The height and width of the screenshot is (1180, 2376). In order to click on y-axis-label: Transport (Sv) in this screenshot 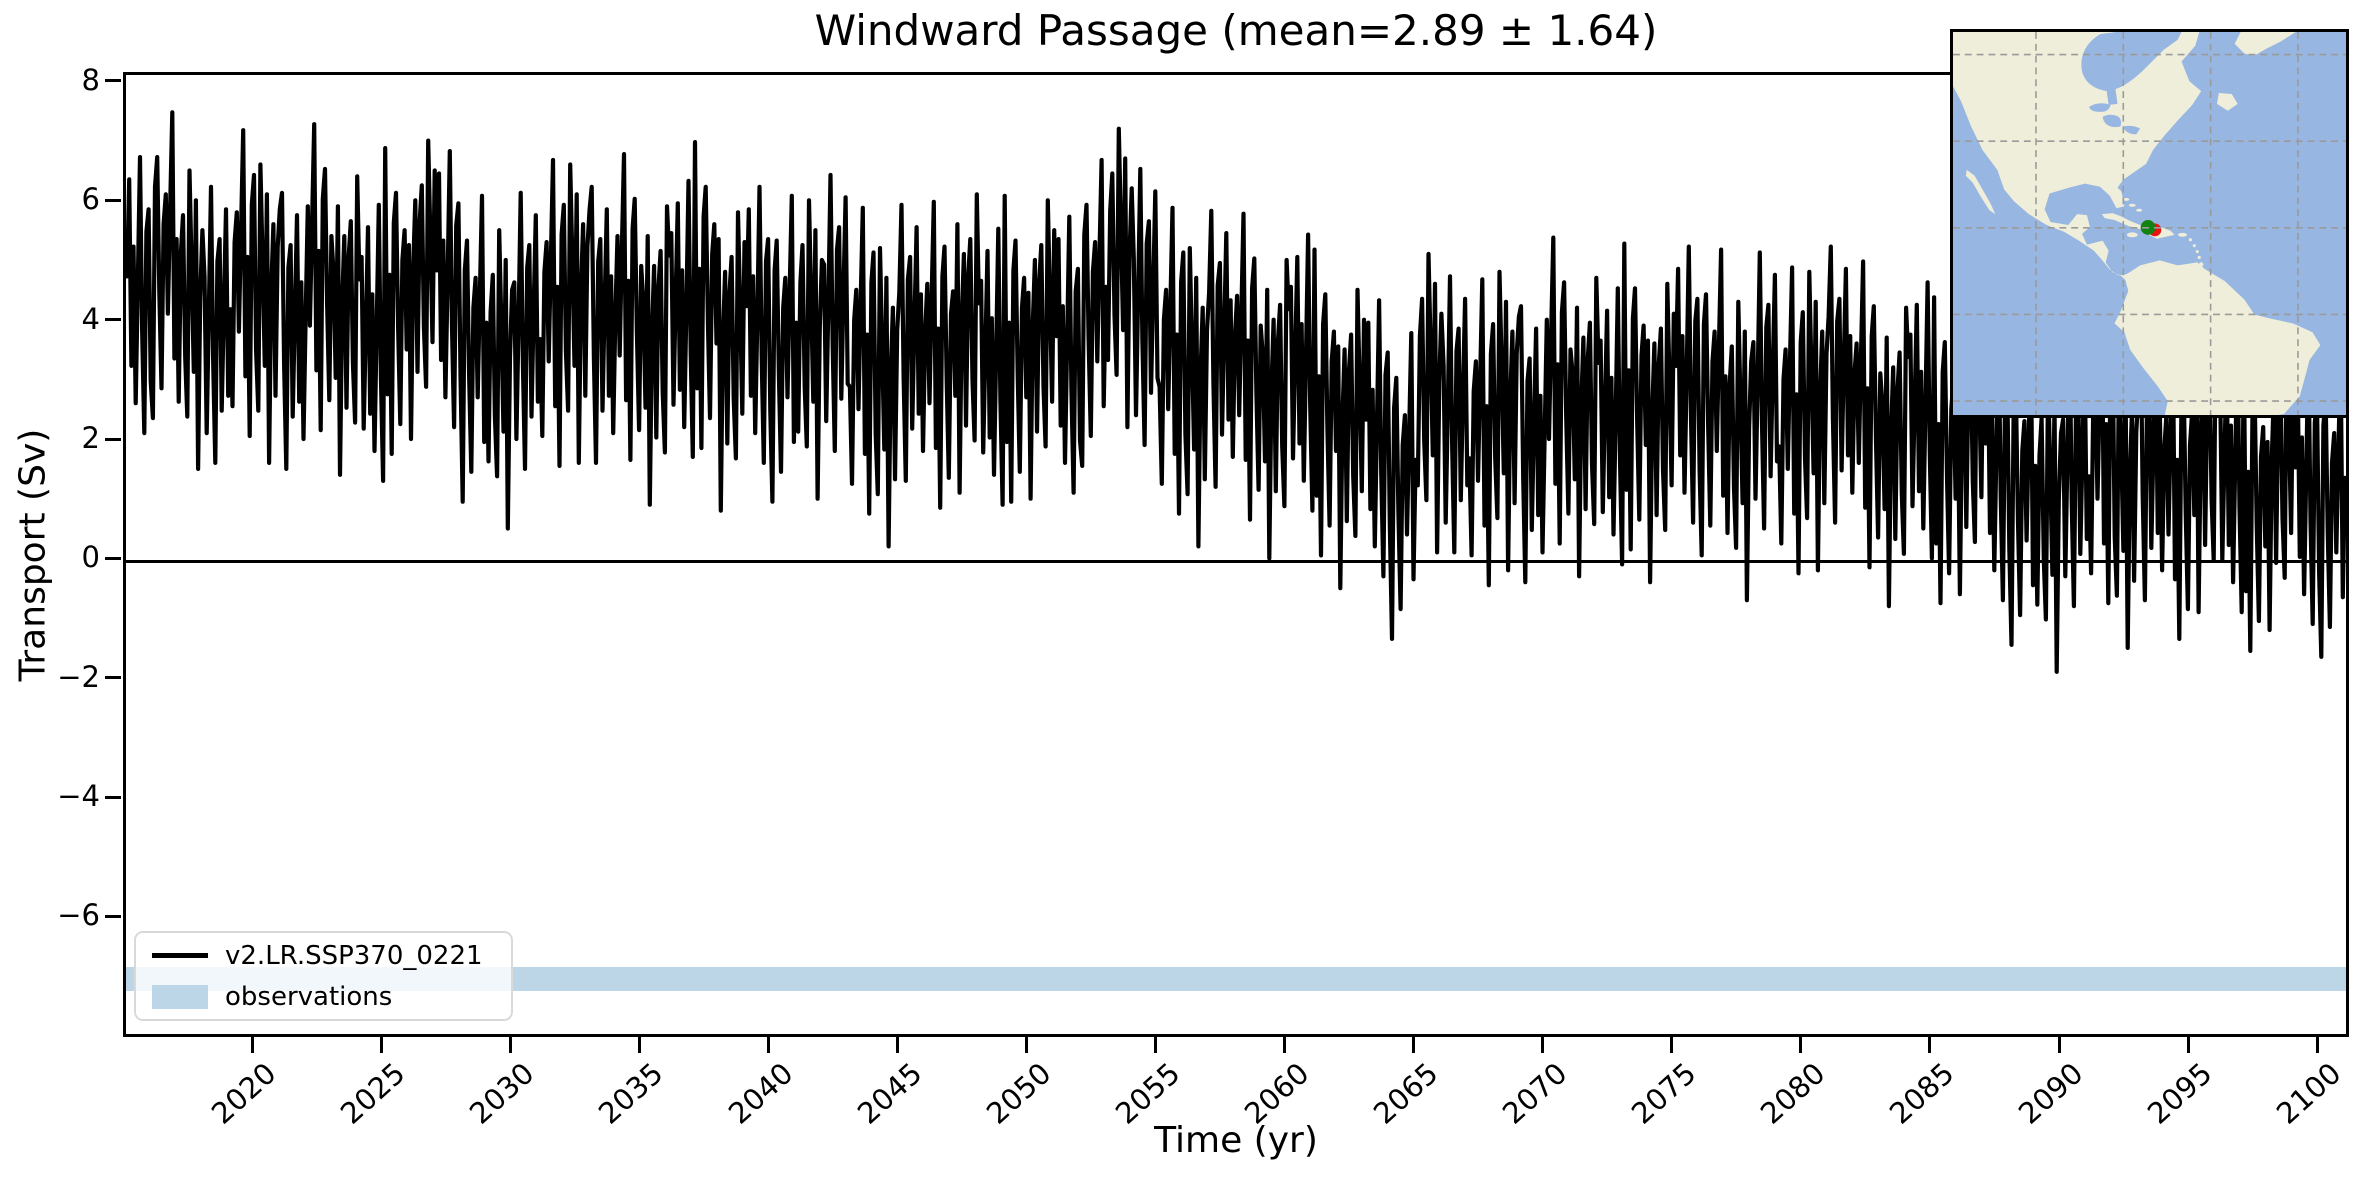, I will do `click(33, 555)`.